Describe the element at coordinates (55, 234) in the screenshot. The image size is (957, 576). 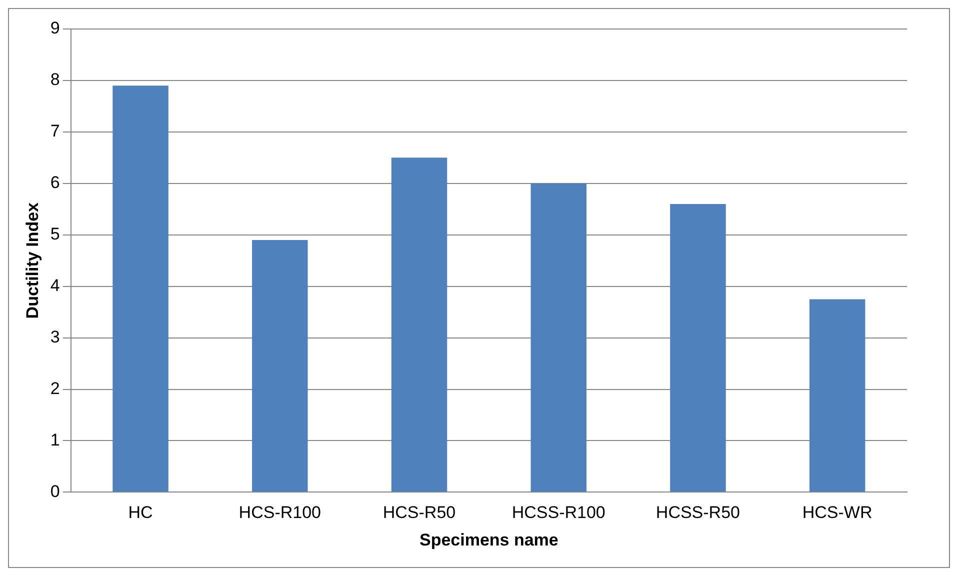
I see `y-tick-label: 5` at that location.